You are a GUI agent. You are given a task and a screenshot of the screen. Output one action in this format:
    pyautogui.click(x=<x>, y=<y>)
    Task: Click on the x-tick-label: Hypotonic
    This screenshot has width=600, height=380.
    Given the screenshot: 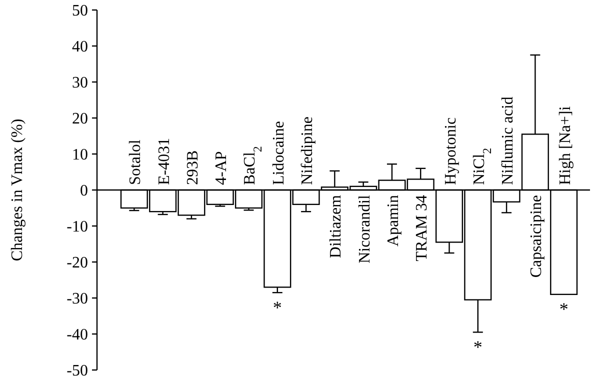 What is the action you would take?
    pyautogui.click(x=451, y=151)
    